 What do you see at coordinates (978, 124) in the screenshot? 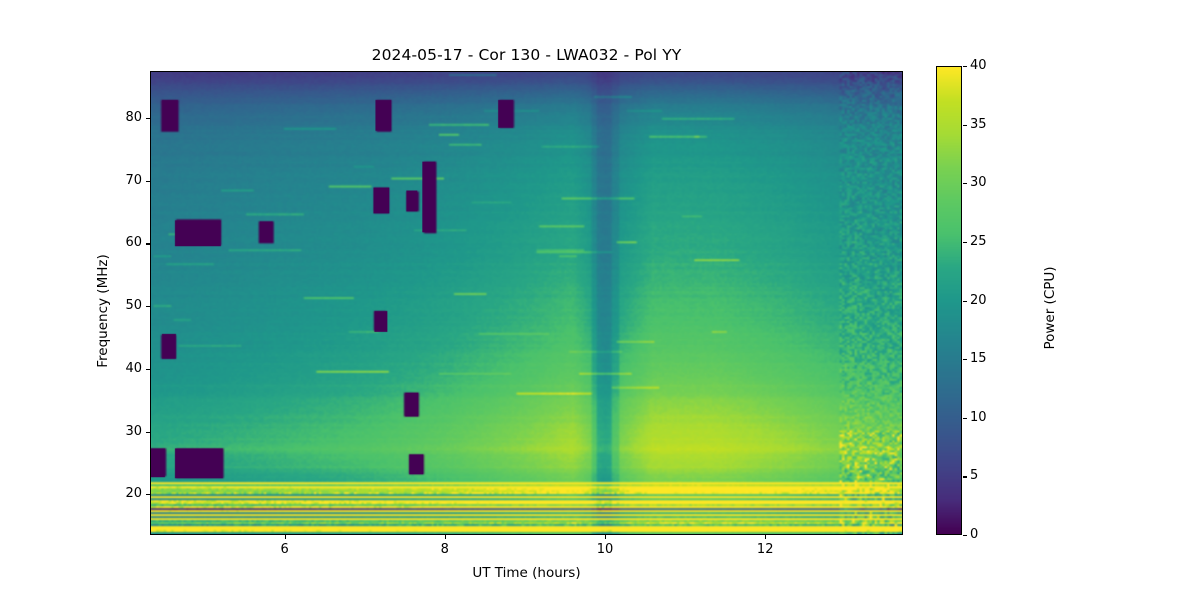
I see `colorbar-tick-label: 35` at bounding box center [978, 124].